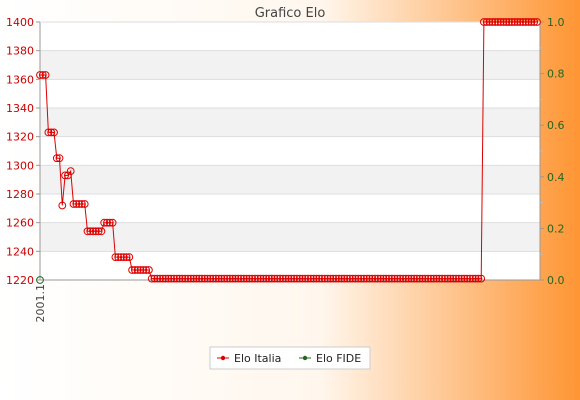 The width and height of the screenshot is (580, 400). I want to click on y-left-tick-label: 1220, so click(20, 280).